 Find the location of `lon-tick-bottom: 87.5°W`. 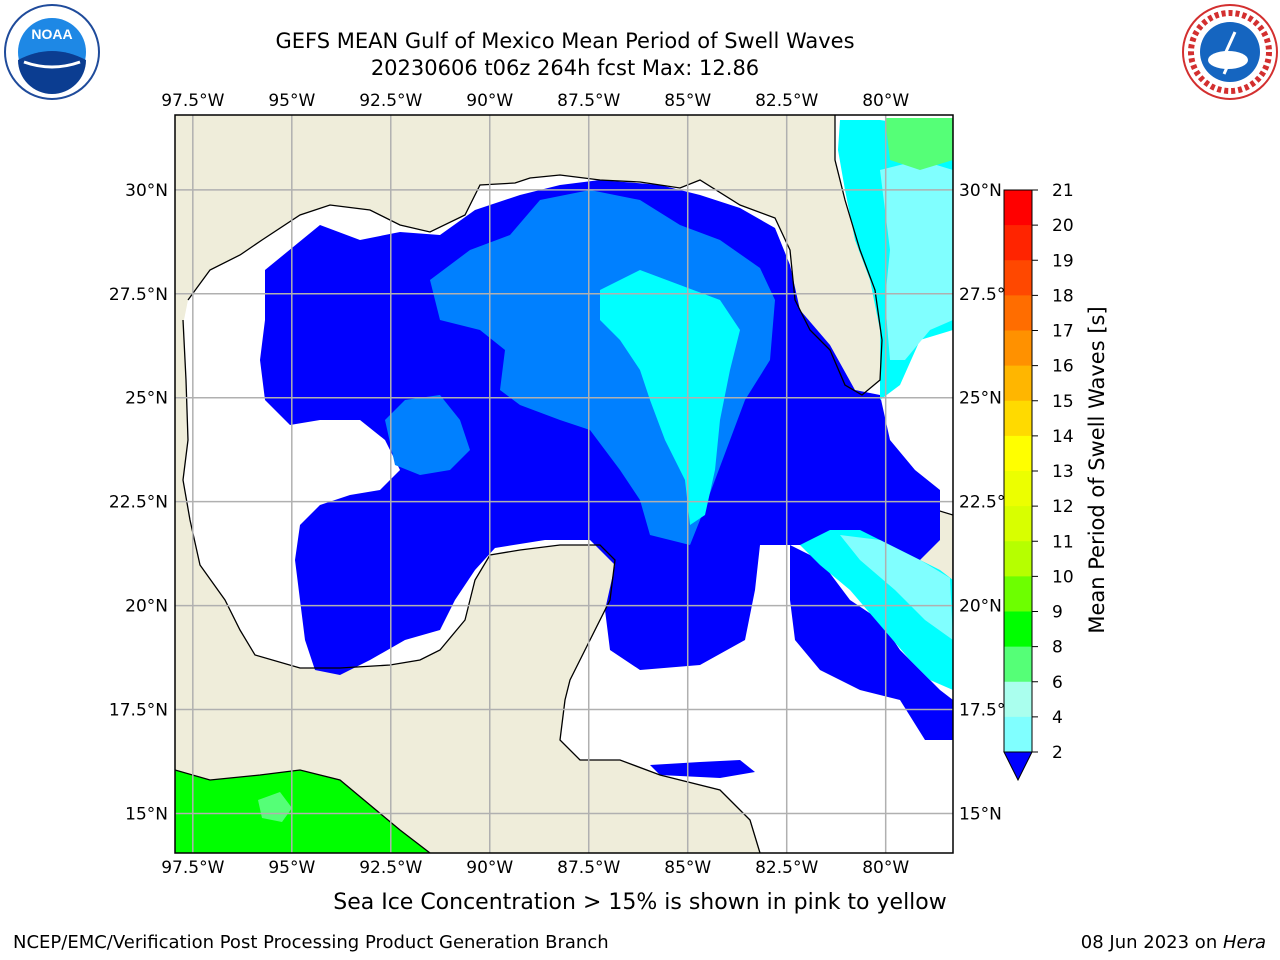

lon-tick-bottom: 87.5°W is located at coordinates (588, 868).